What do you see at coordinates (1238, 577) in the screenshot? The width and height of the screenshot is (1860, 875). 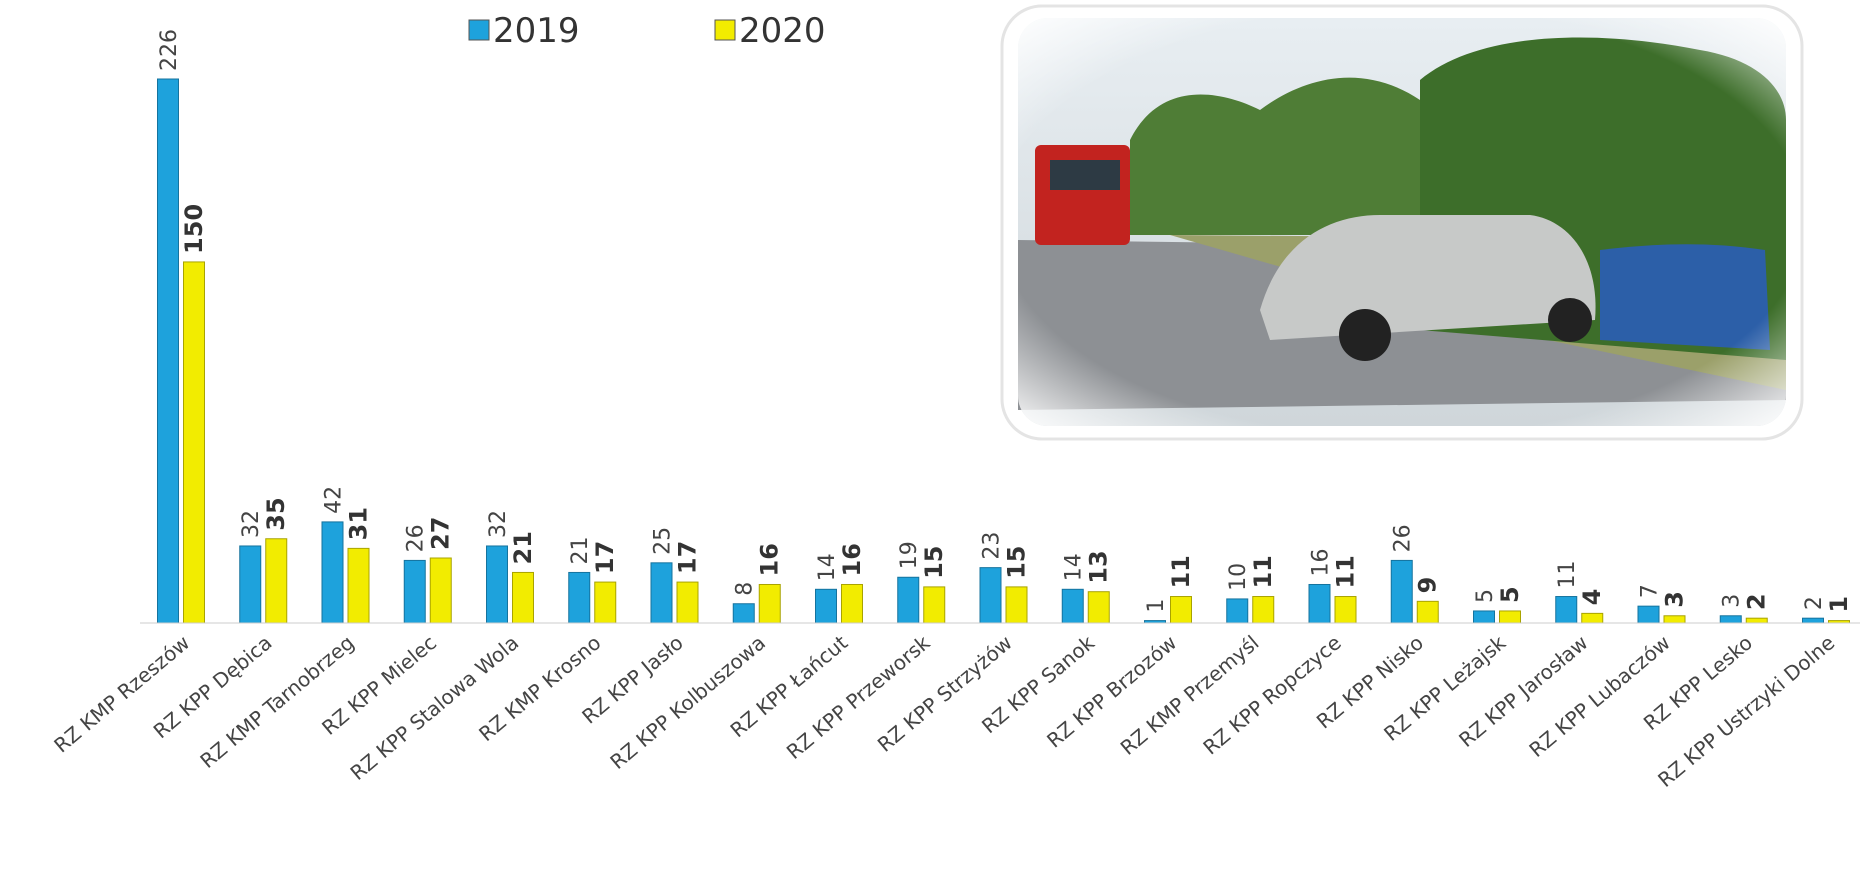 I see `data-label: 10` at bounding box center [1238, 577].